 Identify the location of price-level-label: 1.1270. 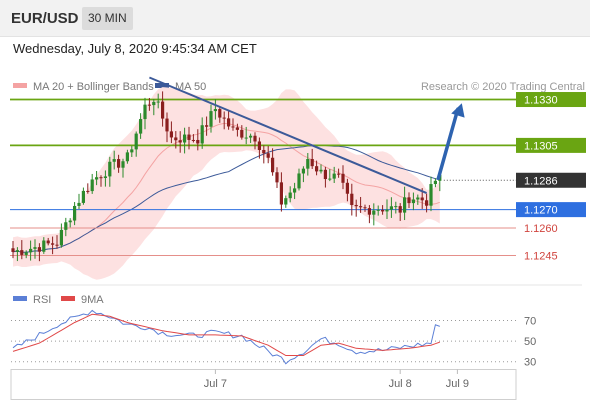
(541, 211).